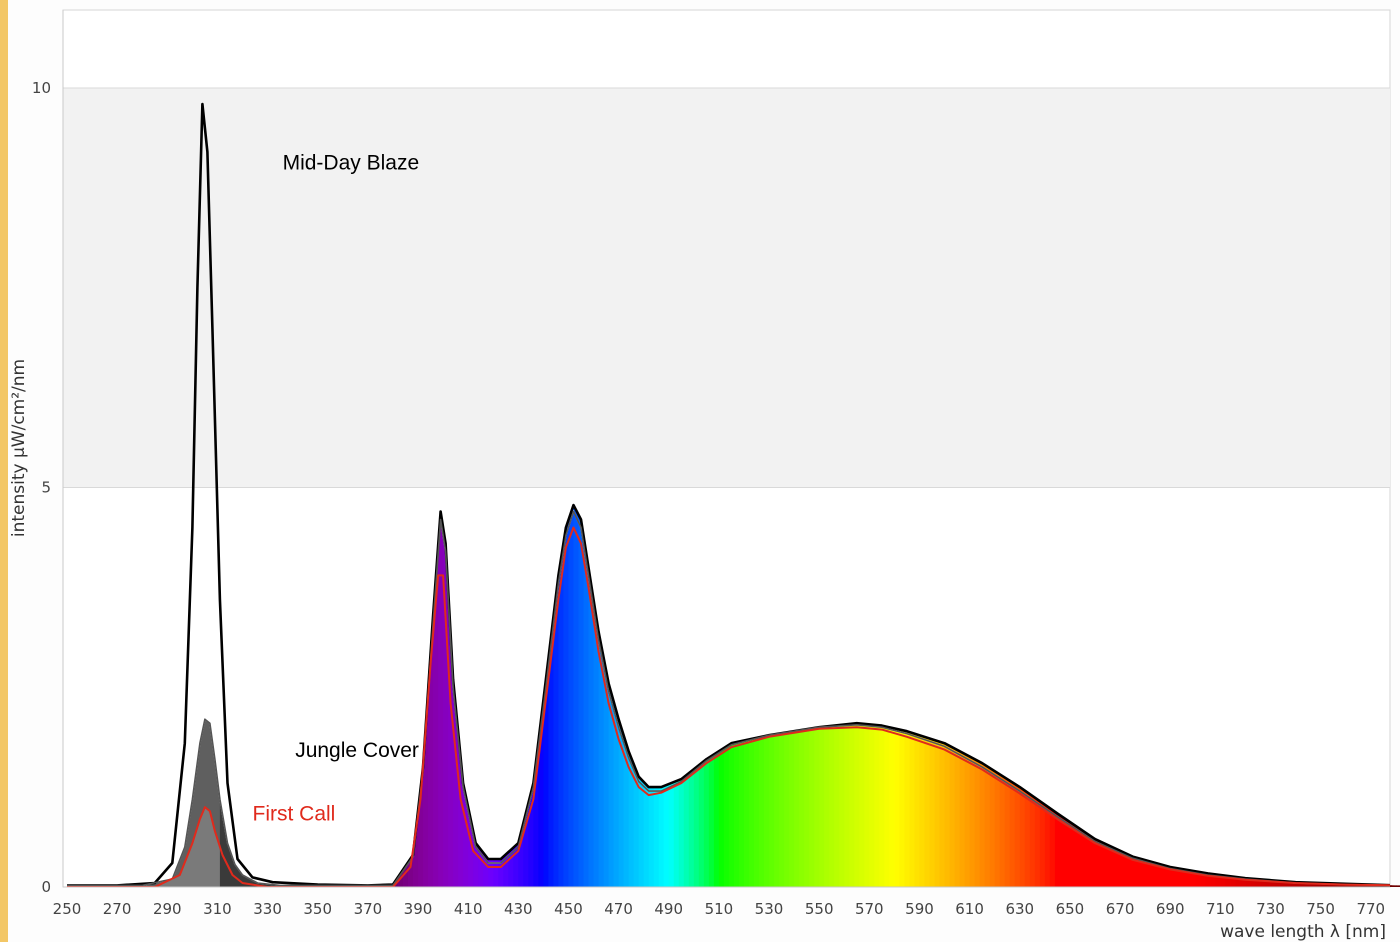 The height and width of the screenshot is (942, 1400). I want to click on y-axis-title: intensity µW/cm²/nm, so click(19, 448).